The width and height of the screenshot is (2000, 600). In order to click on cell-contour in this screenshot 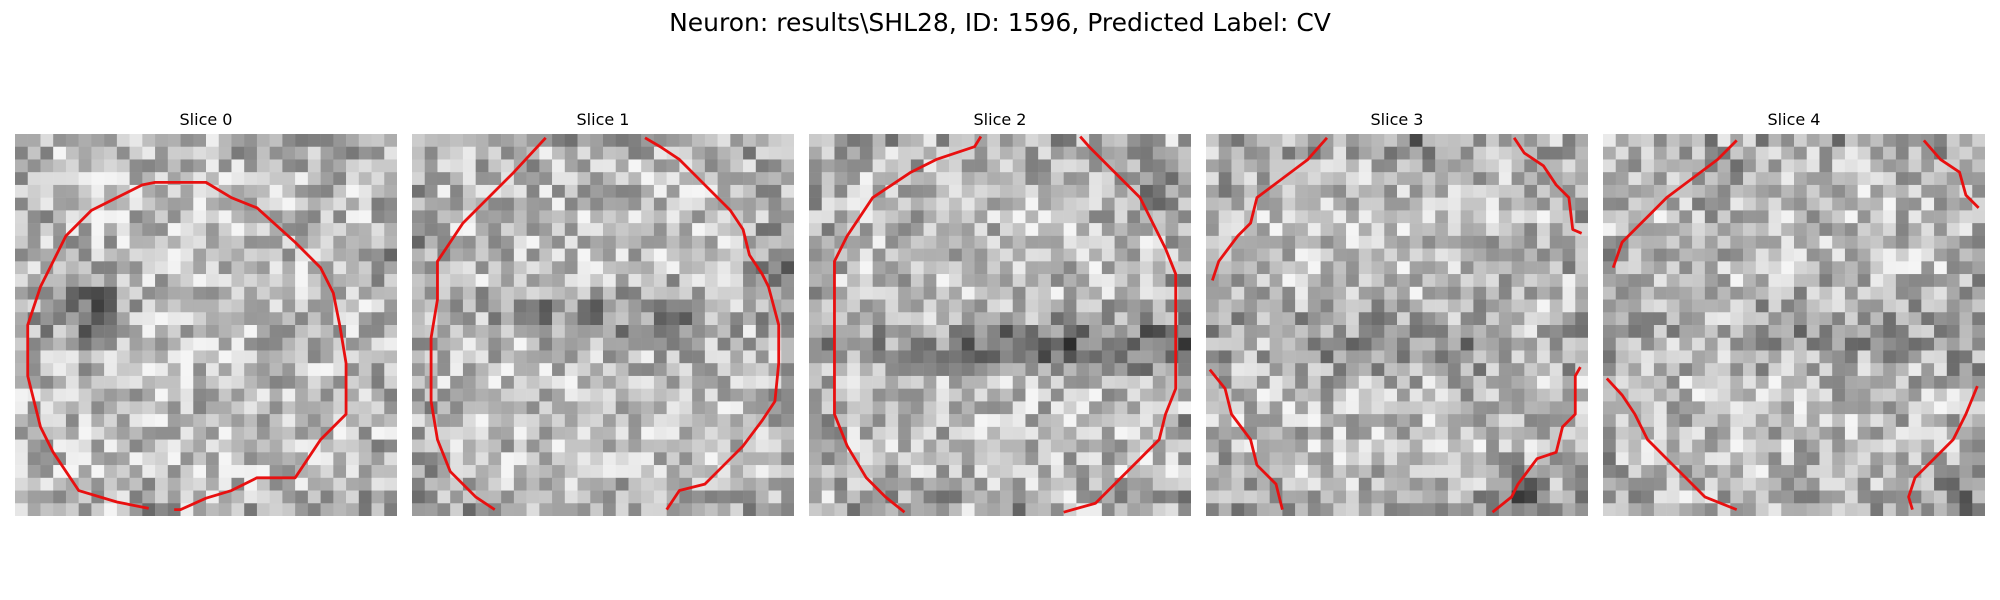, I will do `click(712, 323)`.